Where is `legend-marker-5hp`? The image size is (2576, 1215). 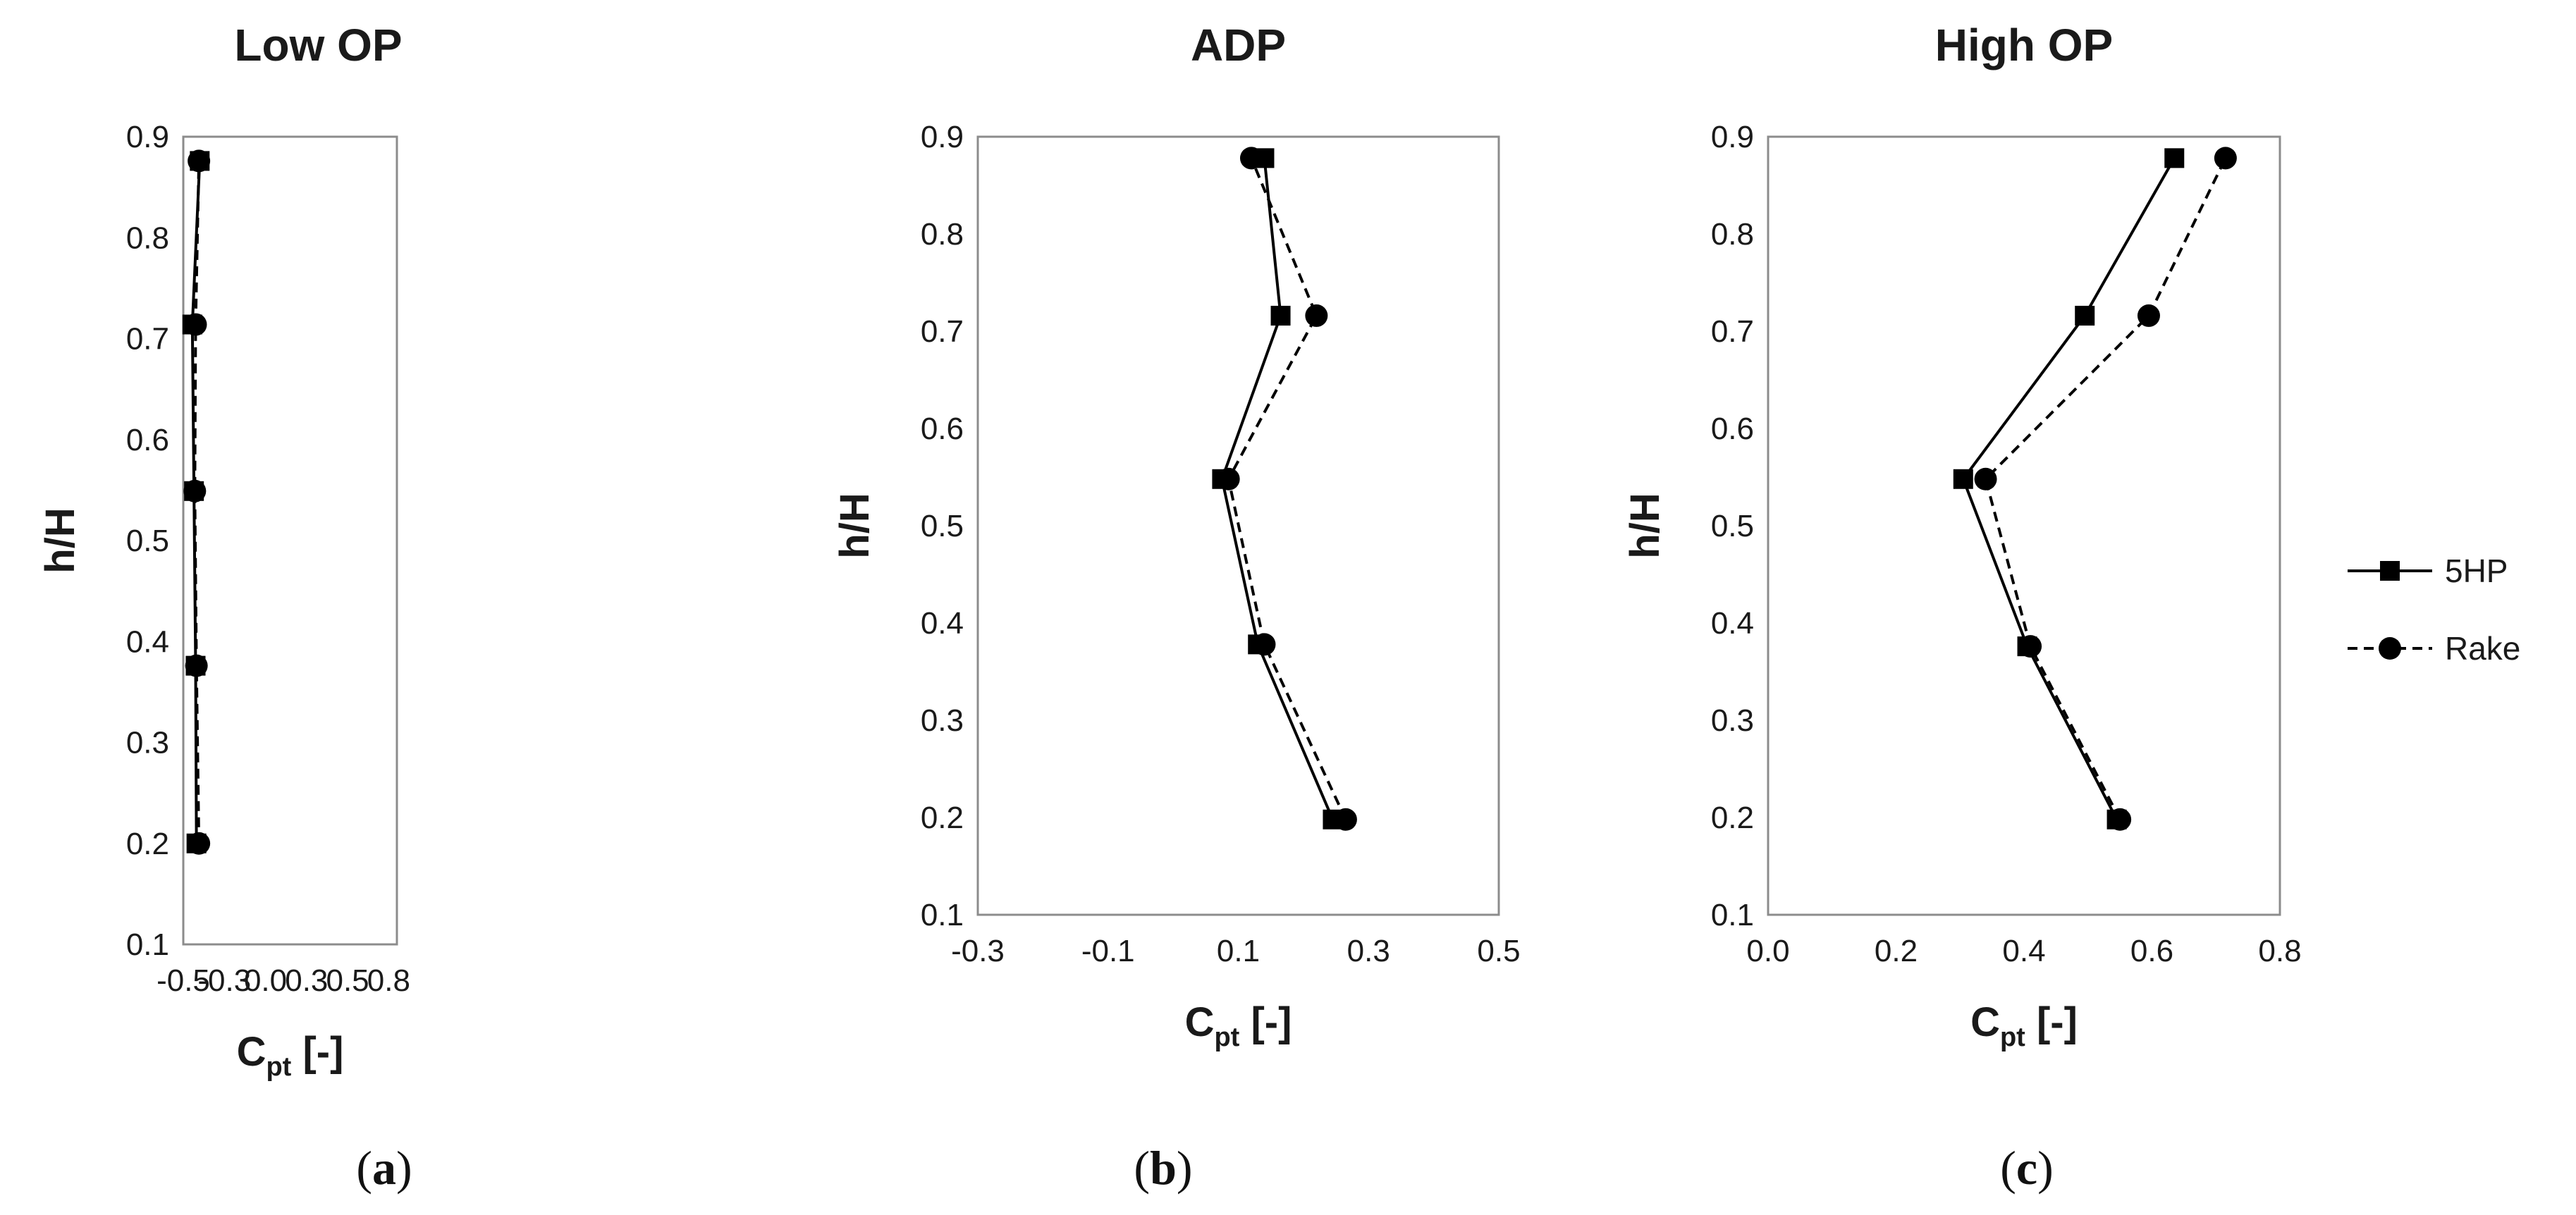
legend-marker-5hp is located at coordinates (2390, 571).